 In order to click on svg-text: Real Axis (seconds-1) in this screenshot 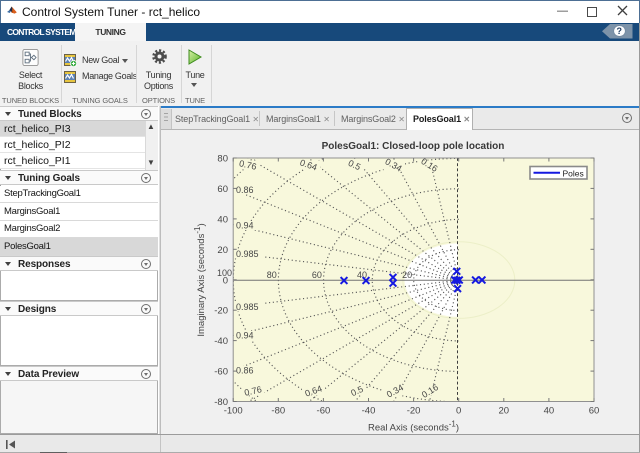, I will do `click(413, 427)`.